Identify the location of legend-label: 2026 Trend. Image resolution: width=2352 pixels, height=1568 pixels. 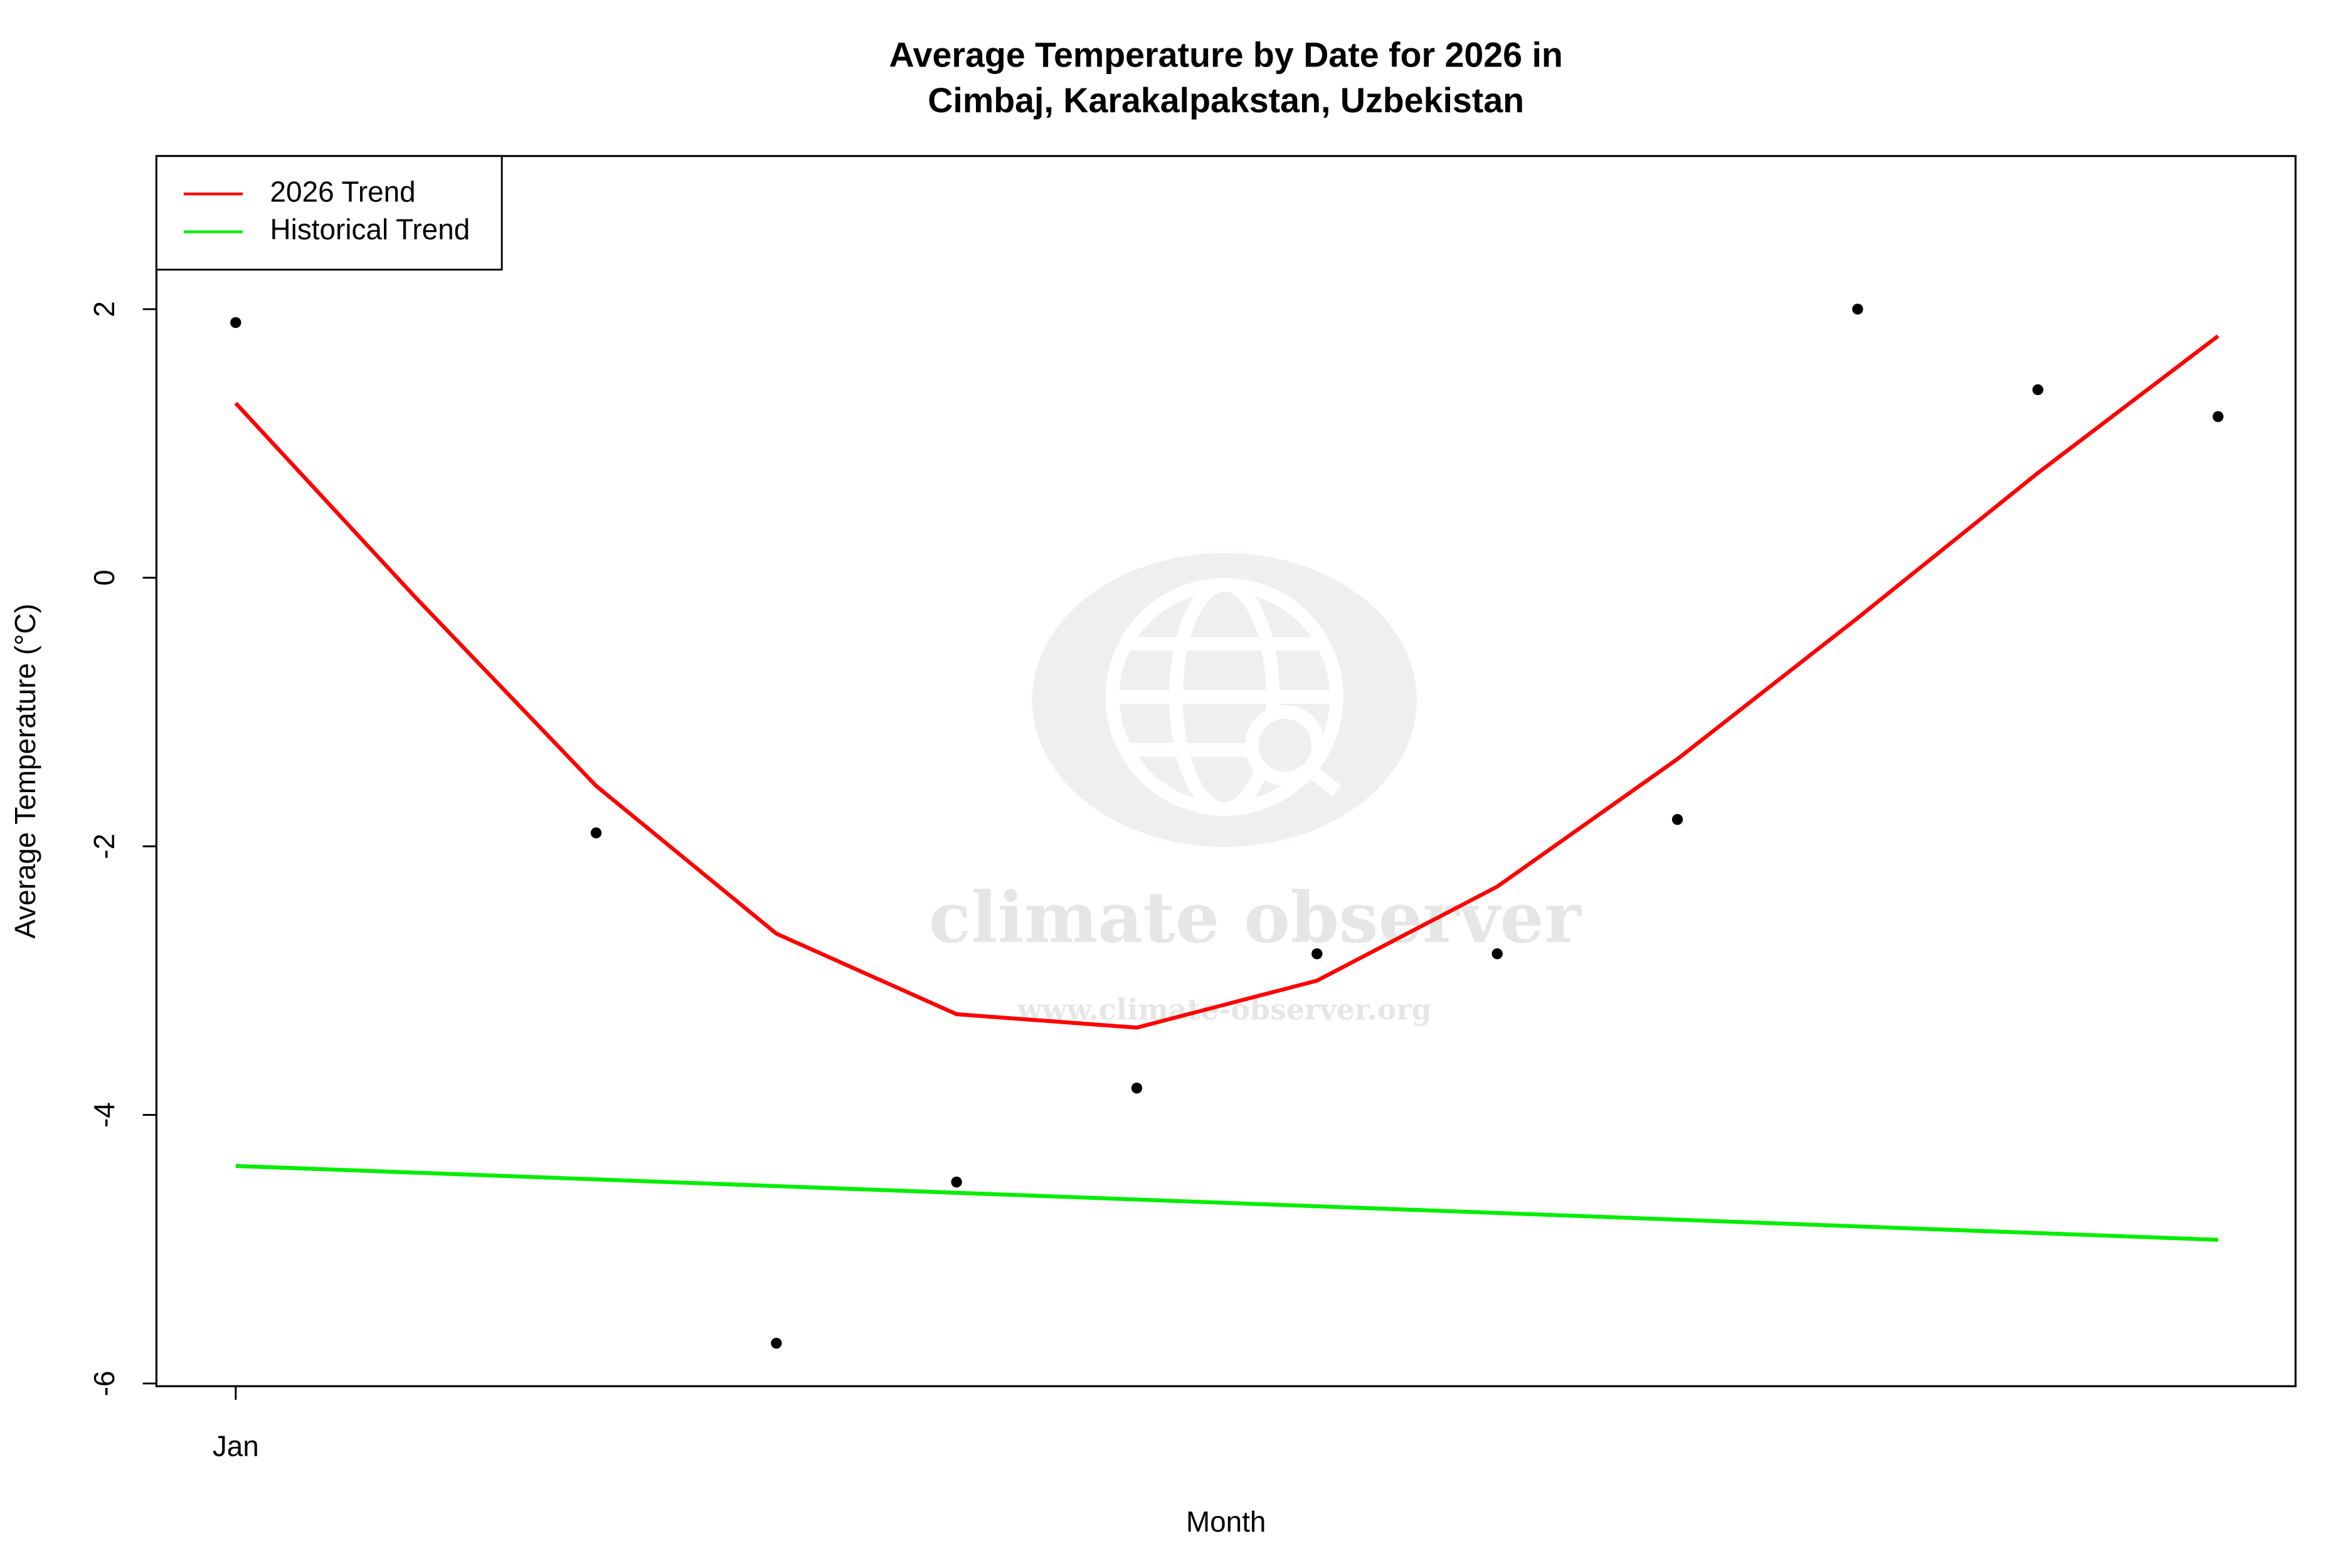
(343, 191).